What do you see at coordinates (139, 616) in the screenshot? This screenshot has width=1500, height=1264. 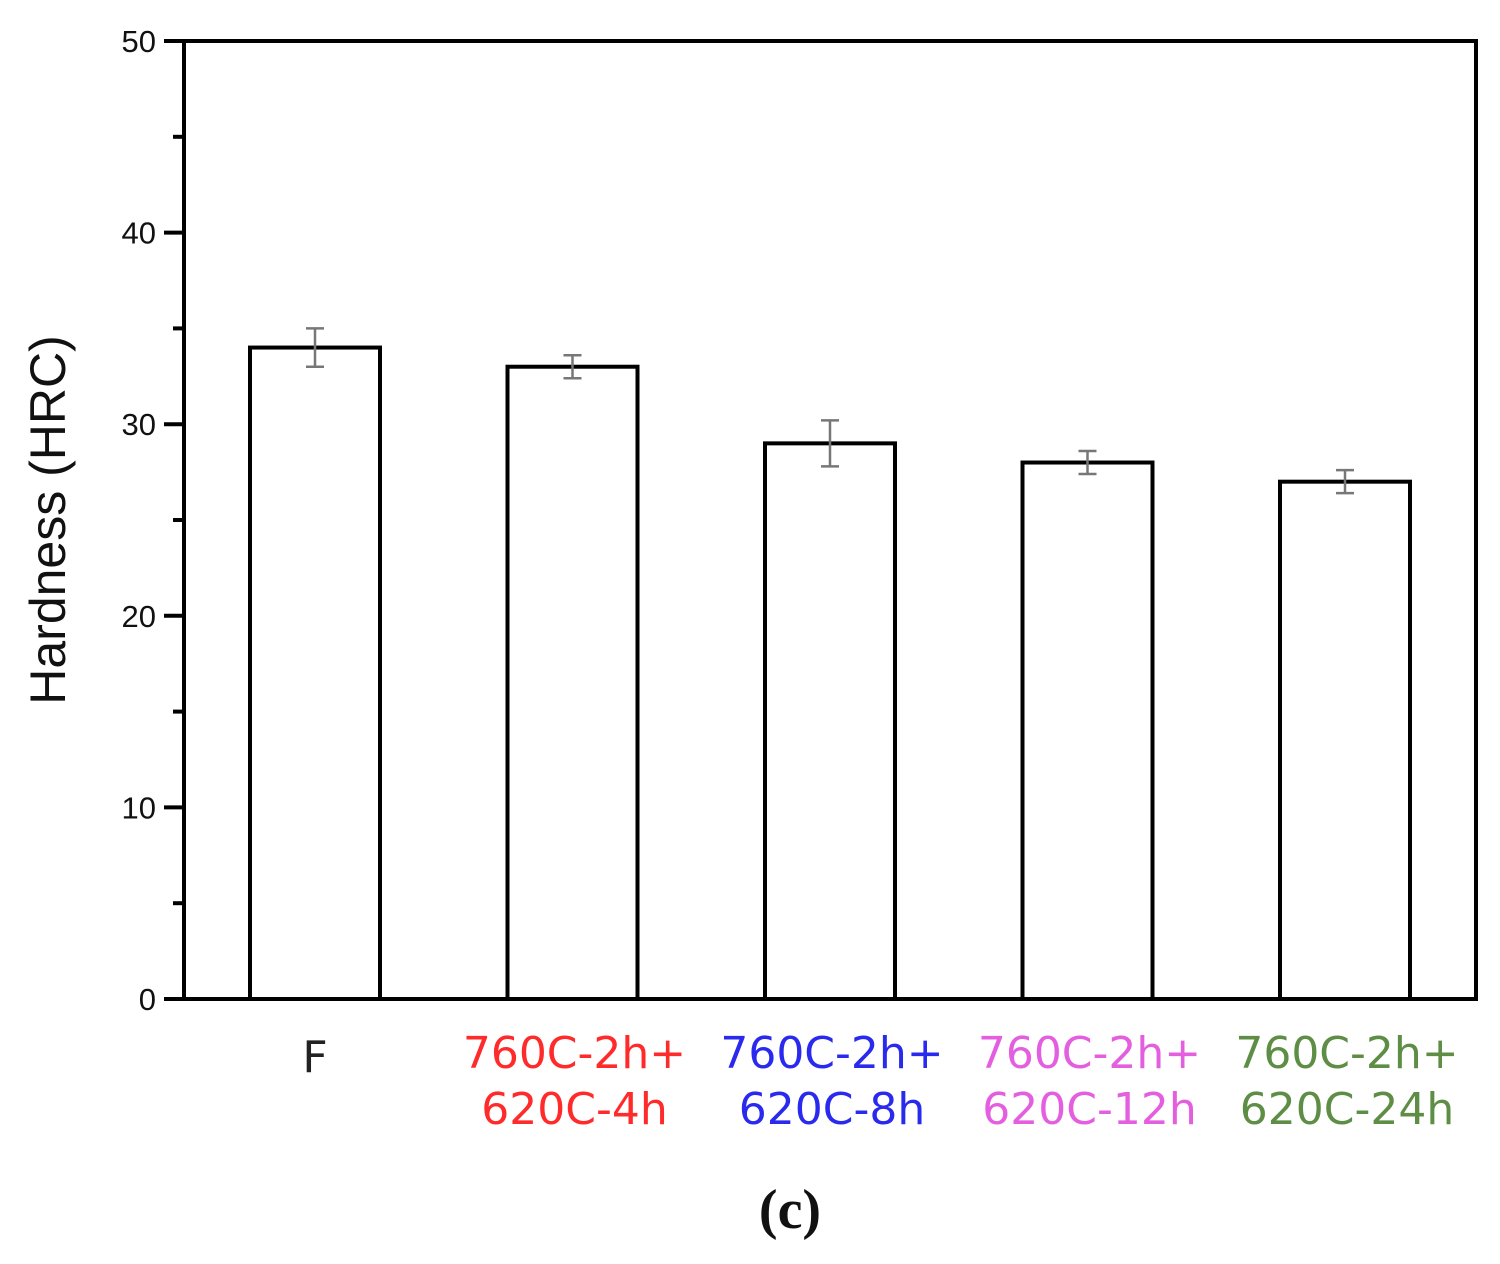 I see `y-tick-label: 20` at bounding box center [139, 616].